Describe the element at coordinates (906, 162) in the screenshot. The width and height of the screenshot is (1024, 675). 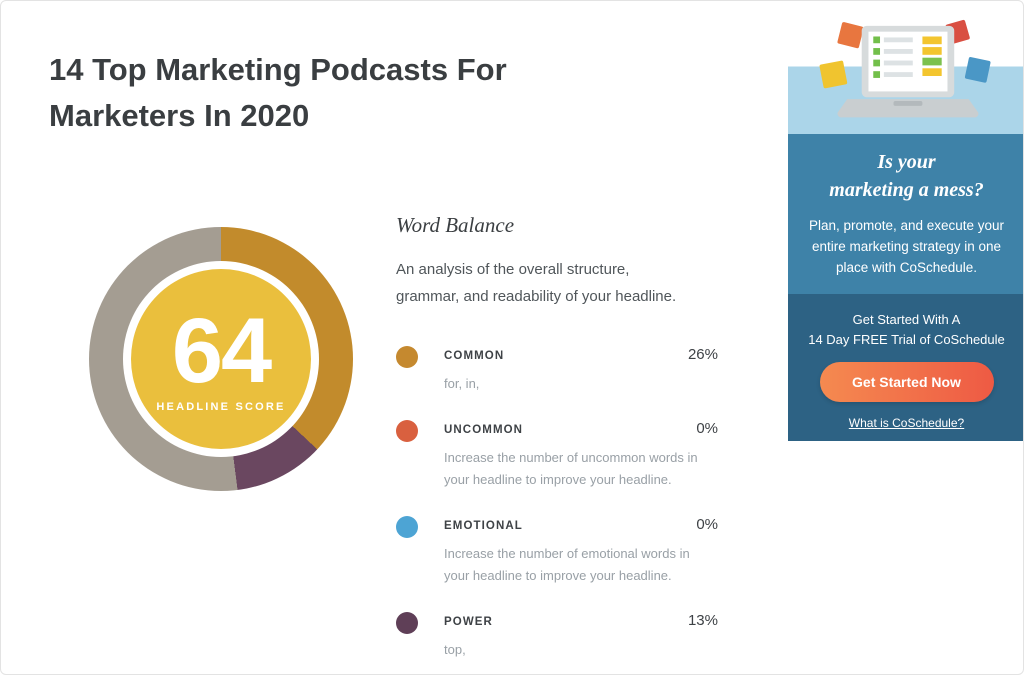
I see `promo-heading-line1: Is your` at that location.